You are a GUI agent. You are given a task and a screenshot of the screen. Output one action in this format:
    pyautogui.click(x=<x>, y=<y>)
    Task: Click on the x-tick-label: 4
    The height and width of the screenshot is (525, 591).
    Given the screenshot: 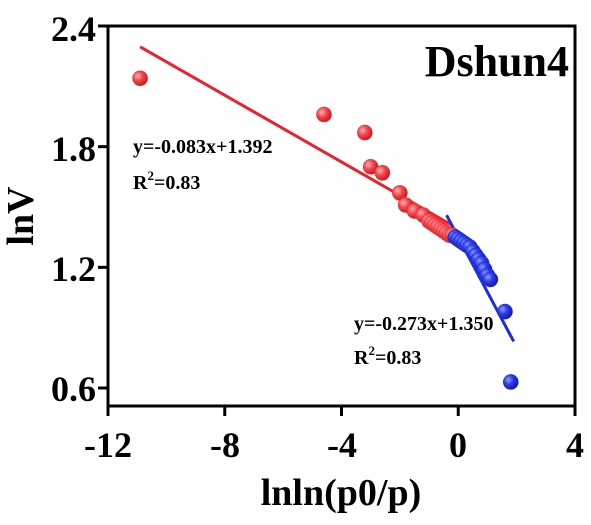 What is the action you would take?
    pyautogui.click(x=575, y=445)
    